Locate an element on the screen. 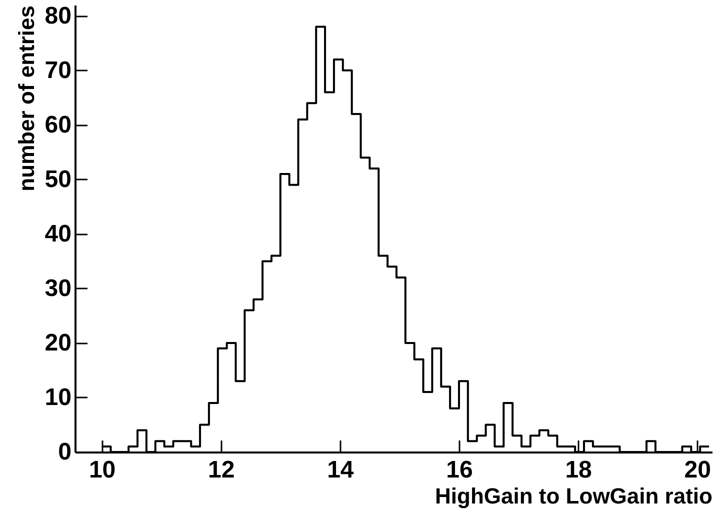 The width and height of the screenshot is (718, 523). y-tick-label: 10 is located at coordinates (58, 397).